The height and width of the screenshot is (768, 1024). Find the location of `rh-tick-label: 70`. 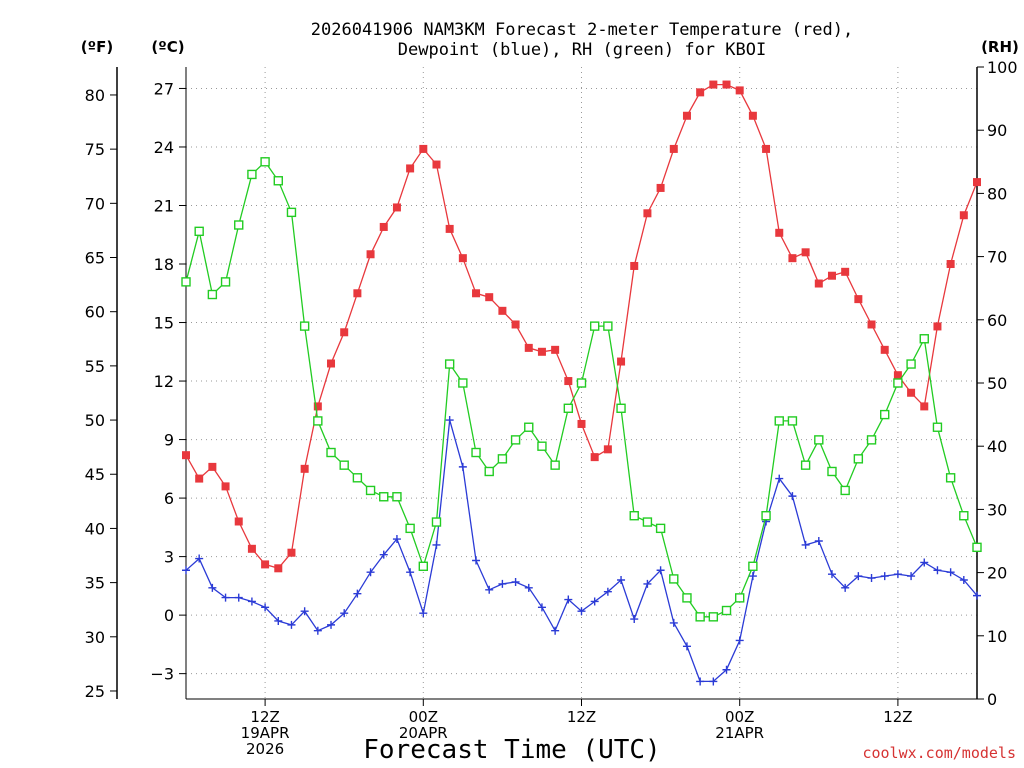

rh-tick-label: 70 is located at coordinates (997, 257).